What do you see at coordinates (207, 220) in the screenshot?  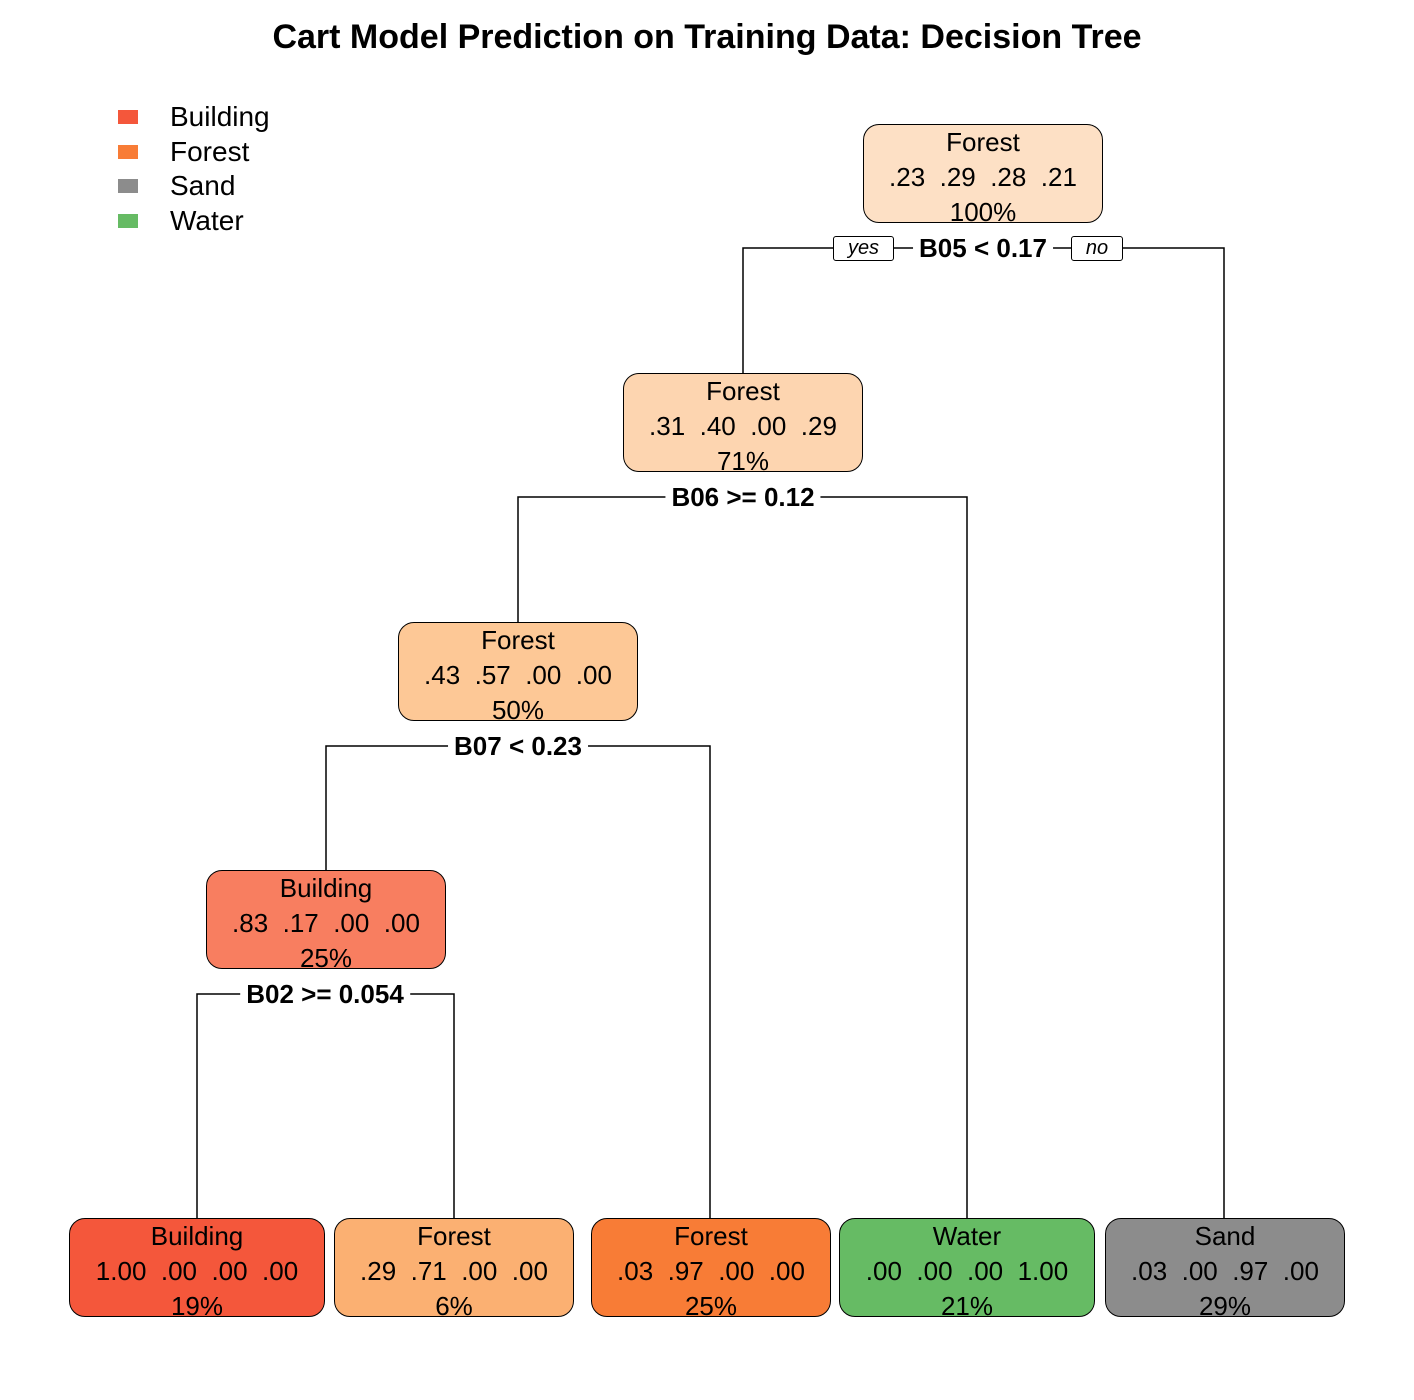 I see `legend-label-water: Water` at bounding box center [207, 220].